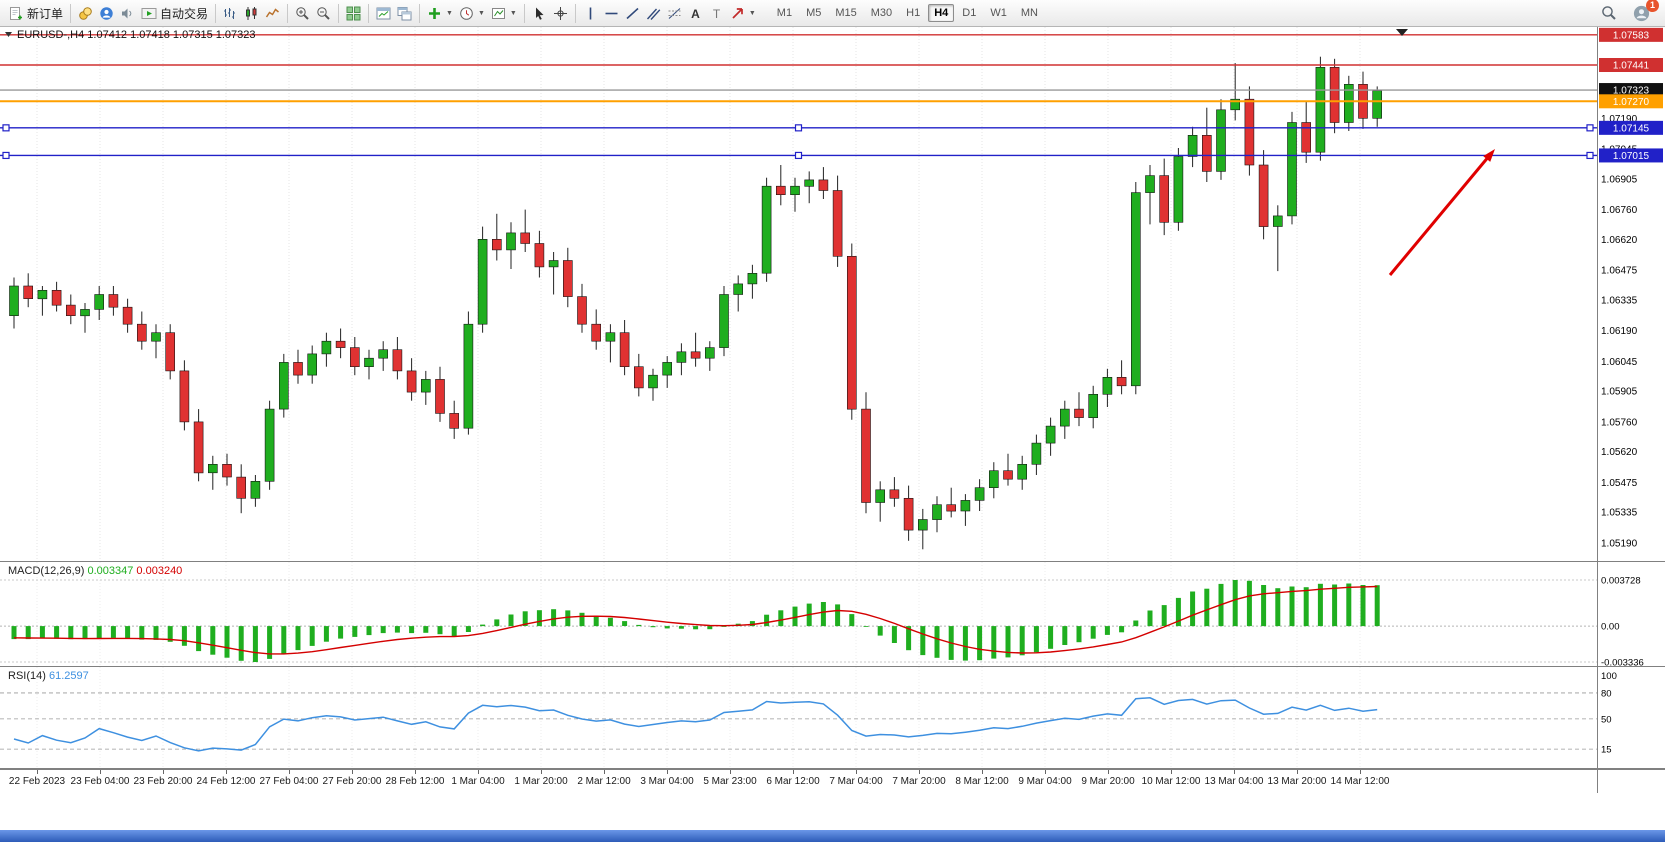  Describe the element at coordinates (560, 13) in the screenshot. I see `crosshair-button` at that location.